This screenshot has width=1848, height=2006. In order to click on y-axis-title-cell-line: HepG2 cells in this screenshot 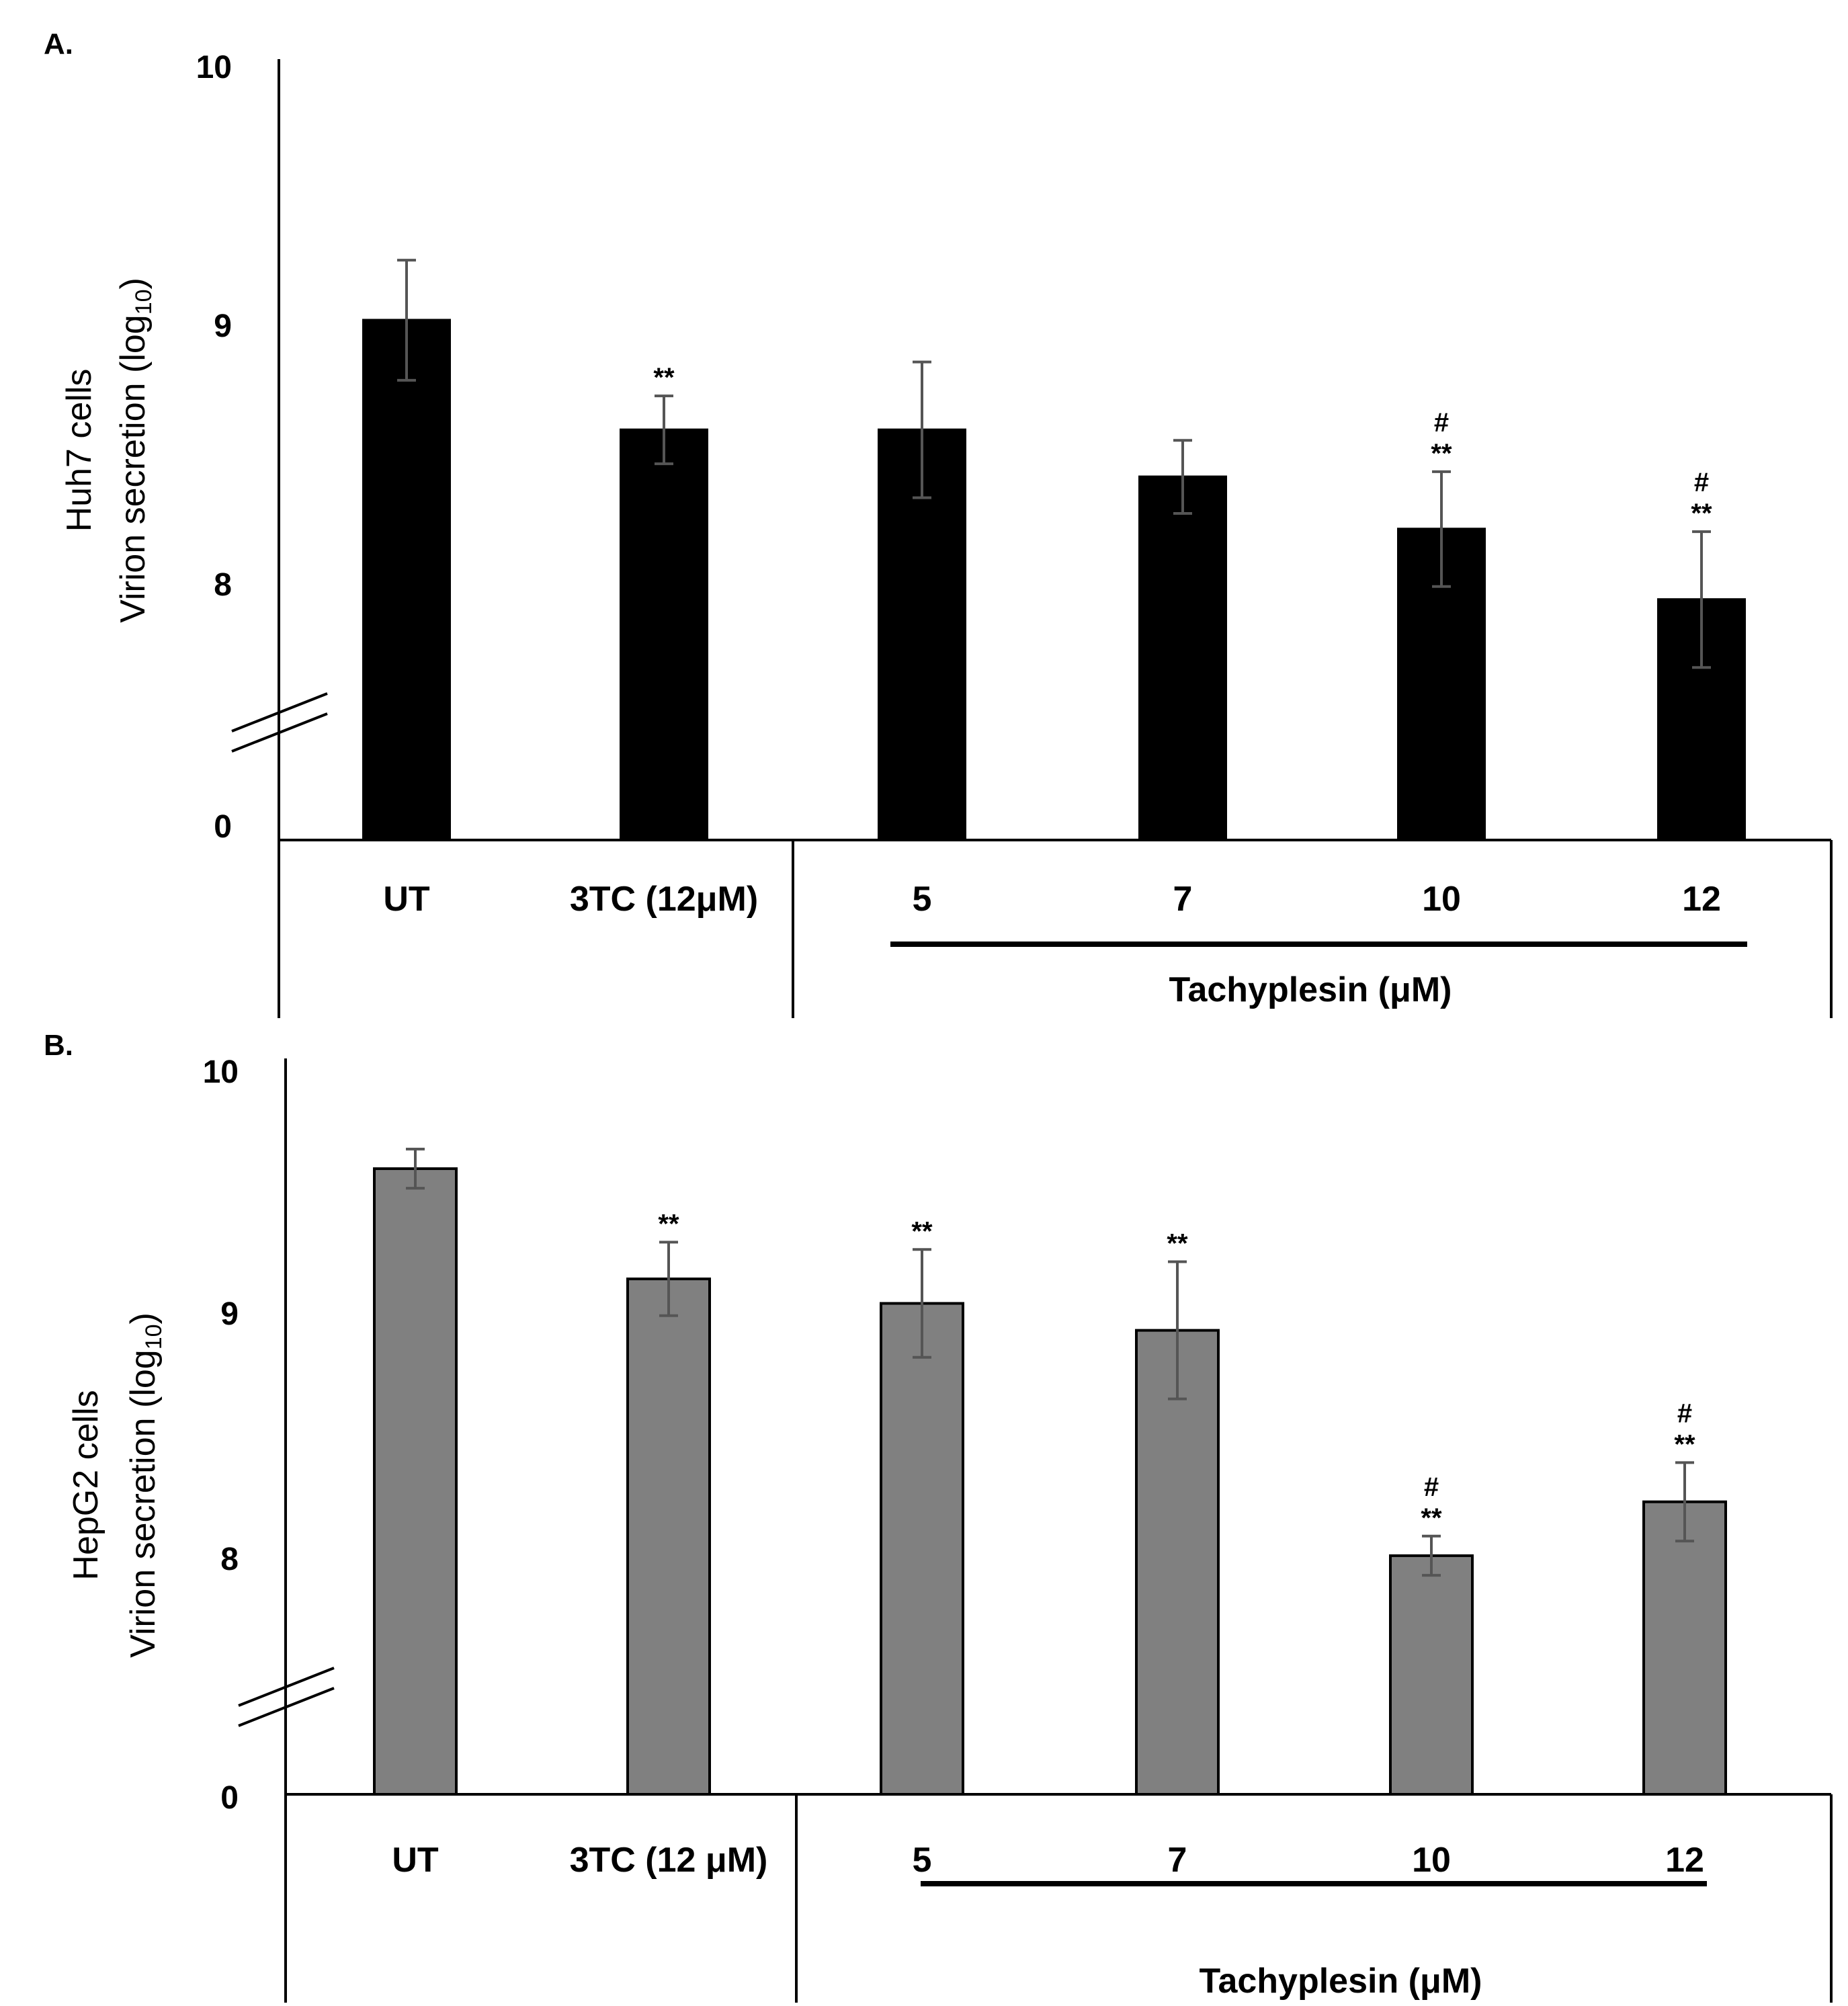, I will do `click(87, 1485)`.